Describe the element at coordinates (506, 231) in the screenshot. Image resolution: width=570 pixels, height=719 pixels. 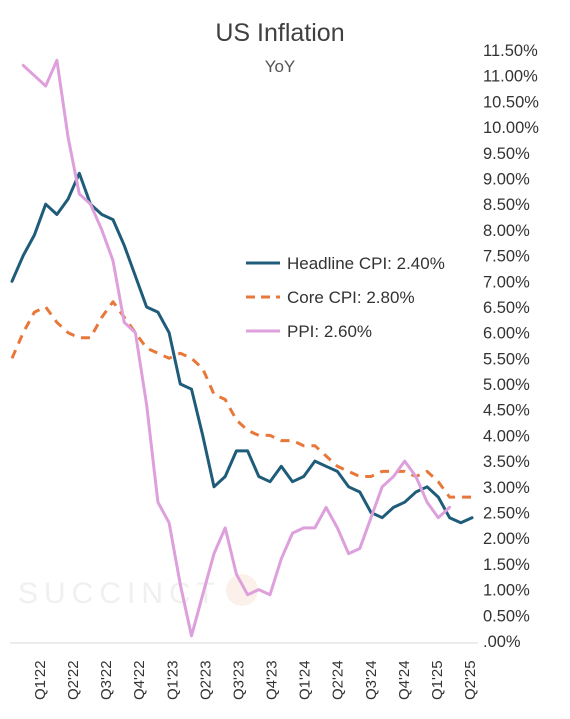
I see `y-tick-label: 8.00%` at that location.